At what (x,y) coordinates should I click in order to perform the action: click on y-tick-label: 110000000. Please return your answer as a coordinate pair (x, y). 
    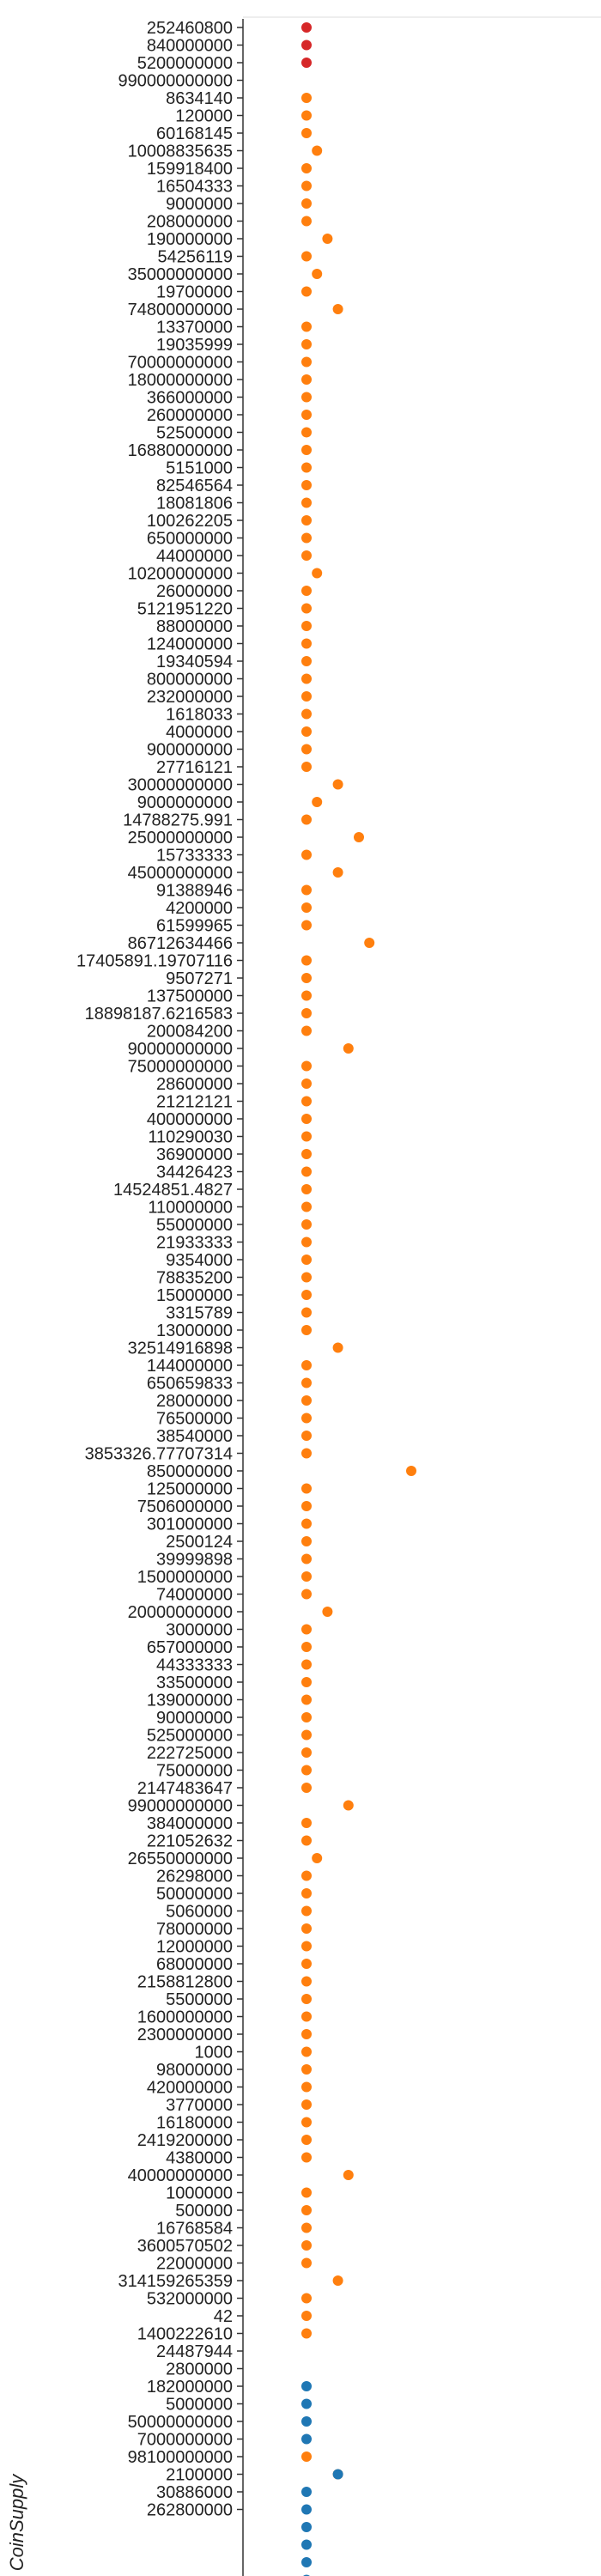
    Looking at the image, I should click on (190, 1208).